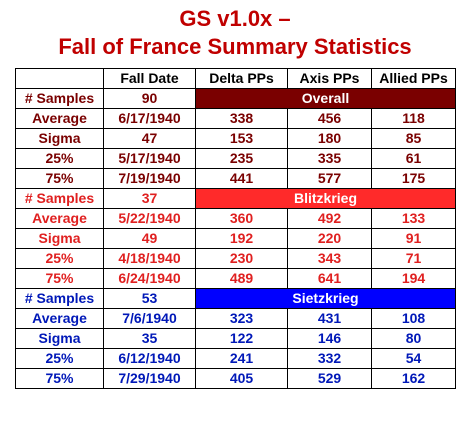  I want to click on axis-pps-cell: 220, so click(329, 238).